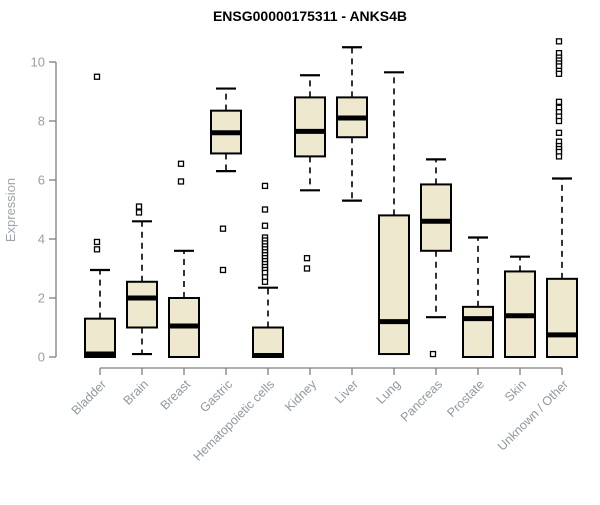 Image resolution: width=600 pixels, height=505 pixels. What do you see at coordinates (389, 392) in the screenshot?
I see `x-tick-label: Lung` at bounding box center [389, 392].